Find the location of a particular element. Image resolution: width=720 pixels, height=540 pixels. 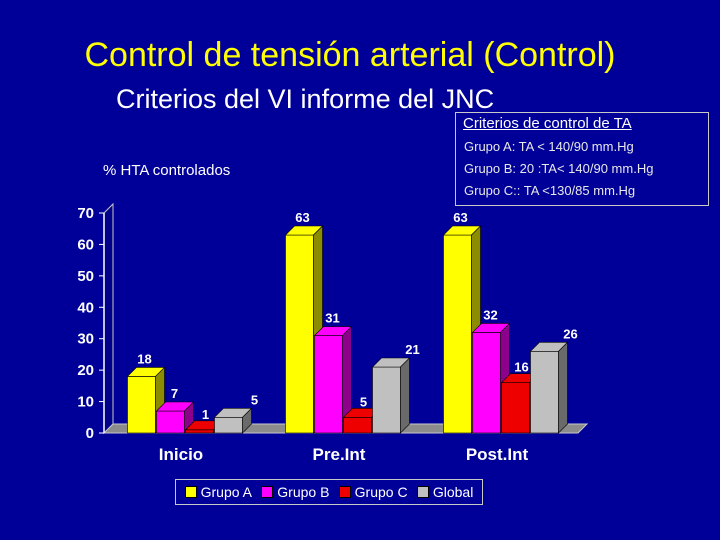

y-tick-label: 70 is located at coordinates (85, 213).